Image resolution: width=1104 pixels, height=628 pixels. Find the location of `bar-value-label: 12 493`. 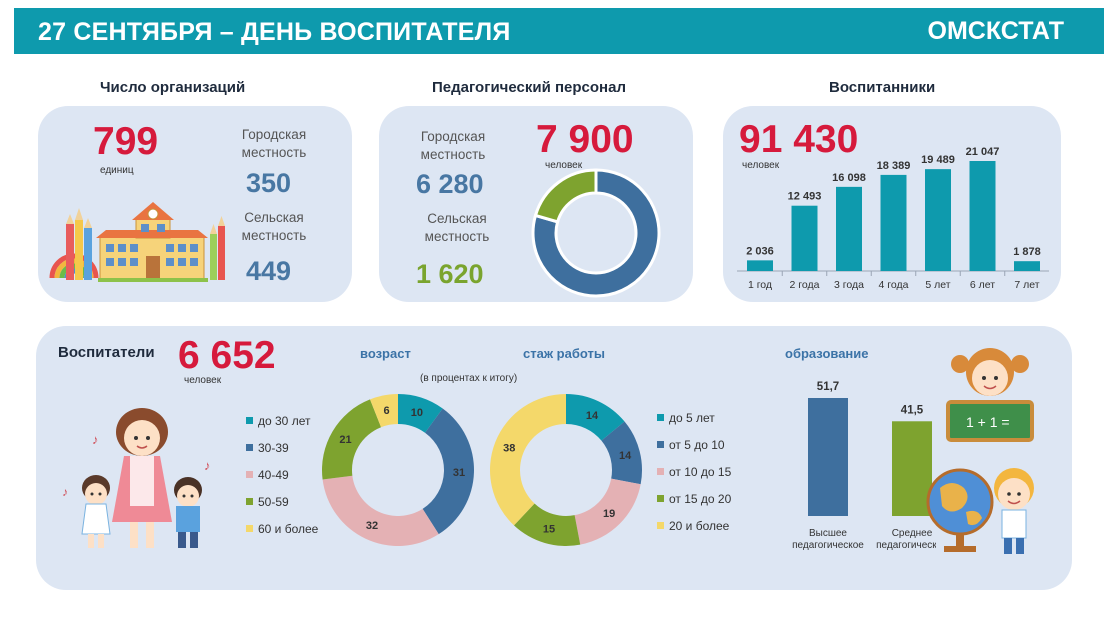

bar-value-label: 12 493 is located at coordinates (805, 197).